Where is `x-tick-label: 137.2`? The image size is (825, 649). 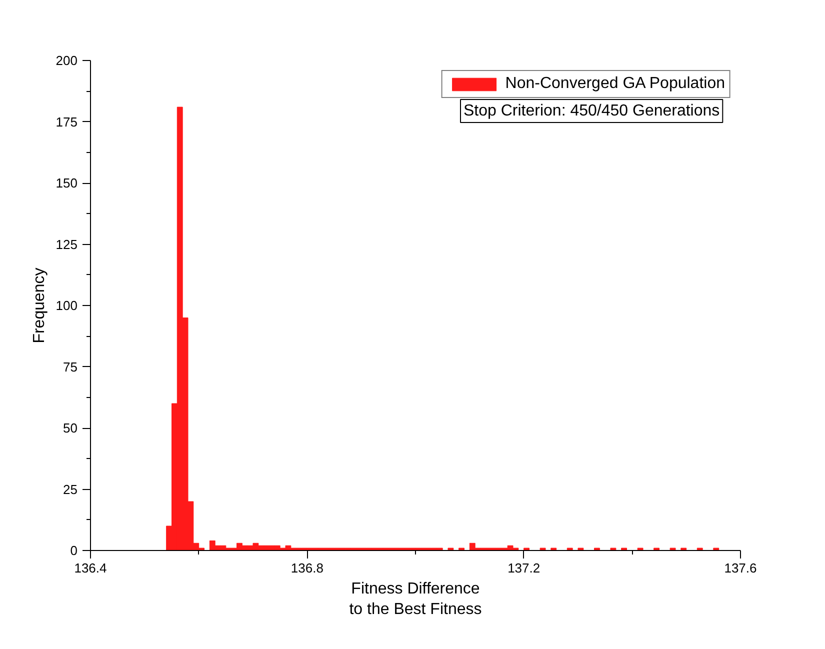 x-tick-label: 137.2 is located at coordinates (524, 568).